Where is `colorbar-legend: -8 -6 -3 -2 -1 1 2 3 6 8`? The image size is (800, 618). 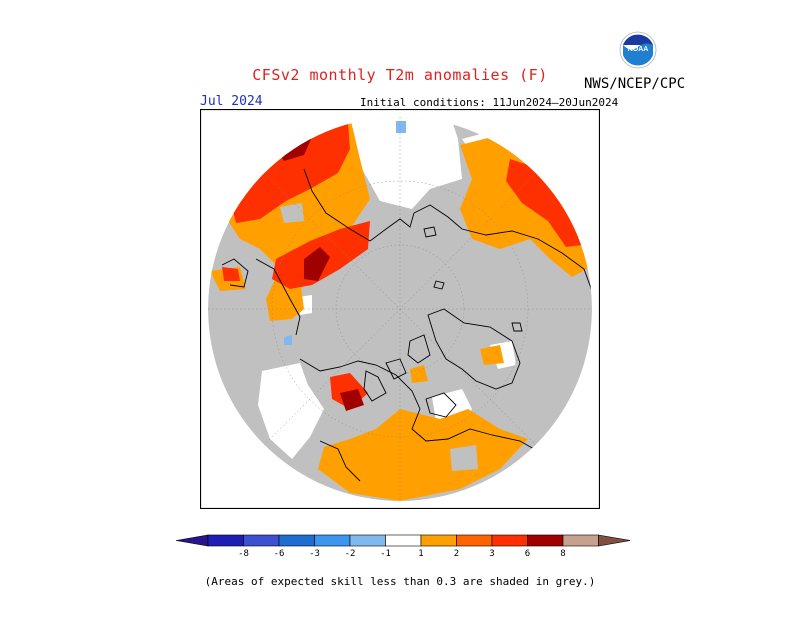 colorbar-legend: -8 -6 -3 -2 -1 1 2 3 6 8 is located at coordinates (402, 546).